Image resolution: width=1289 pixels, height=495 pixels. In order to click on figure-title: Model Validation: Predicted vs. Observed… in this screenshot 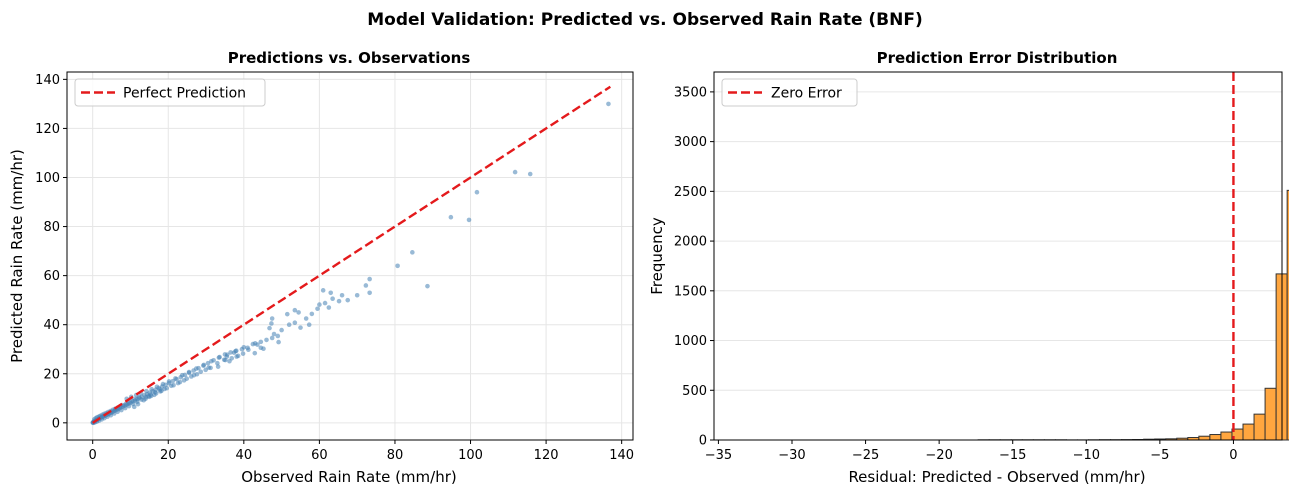, I will do `click(645, 20)`.